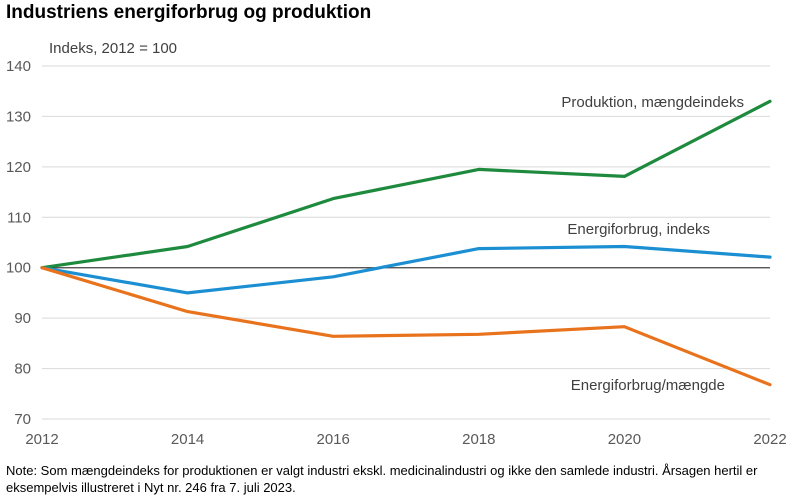 This screenshot has height=496, width=800. Describe the element at coordinates (405, 439) in the screenshot. I see `x-axis: 2012 2014 2016 2018 2020 2022` at that location.